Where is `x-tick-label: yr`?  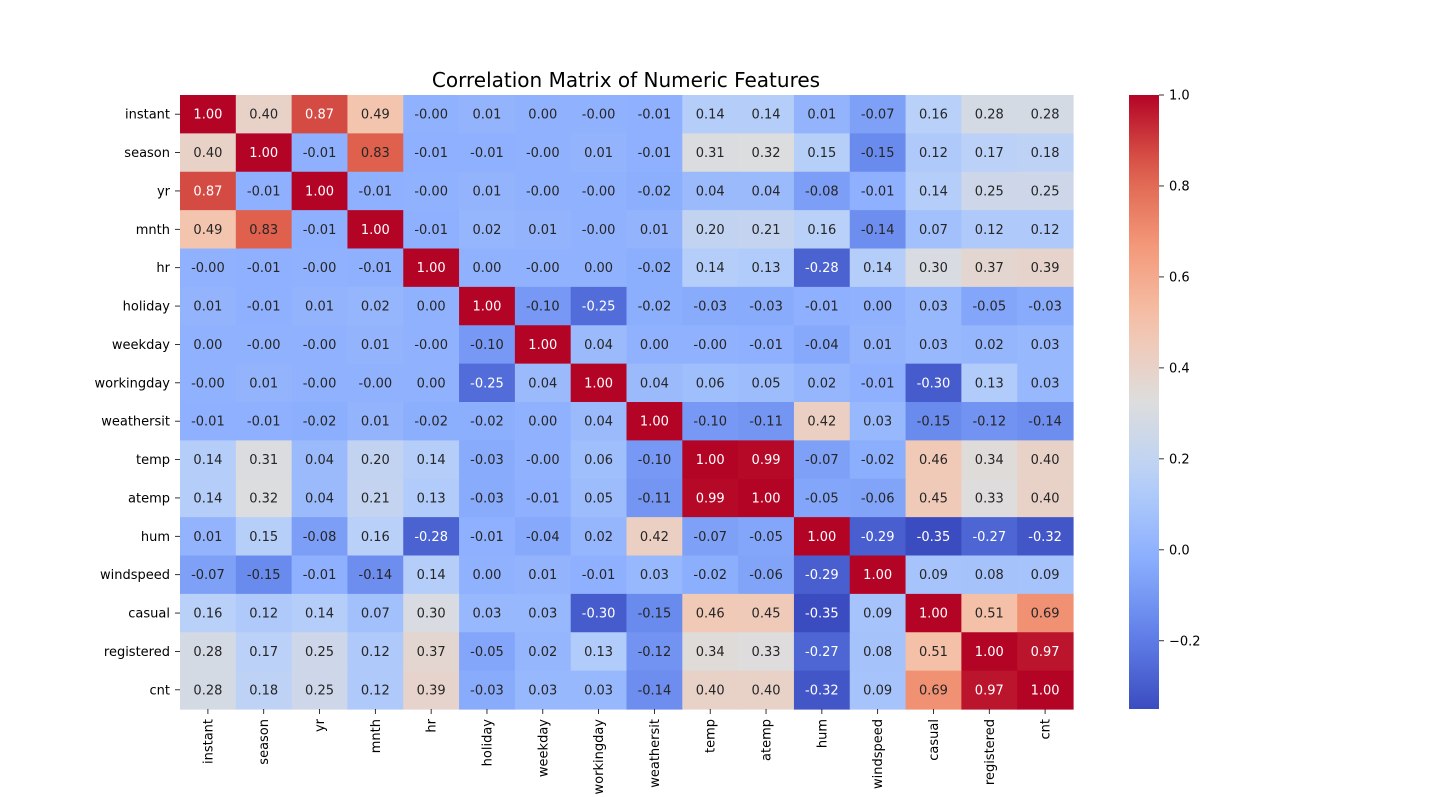
x-tick-label: yr is located at coordinates (320, 725).